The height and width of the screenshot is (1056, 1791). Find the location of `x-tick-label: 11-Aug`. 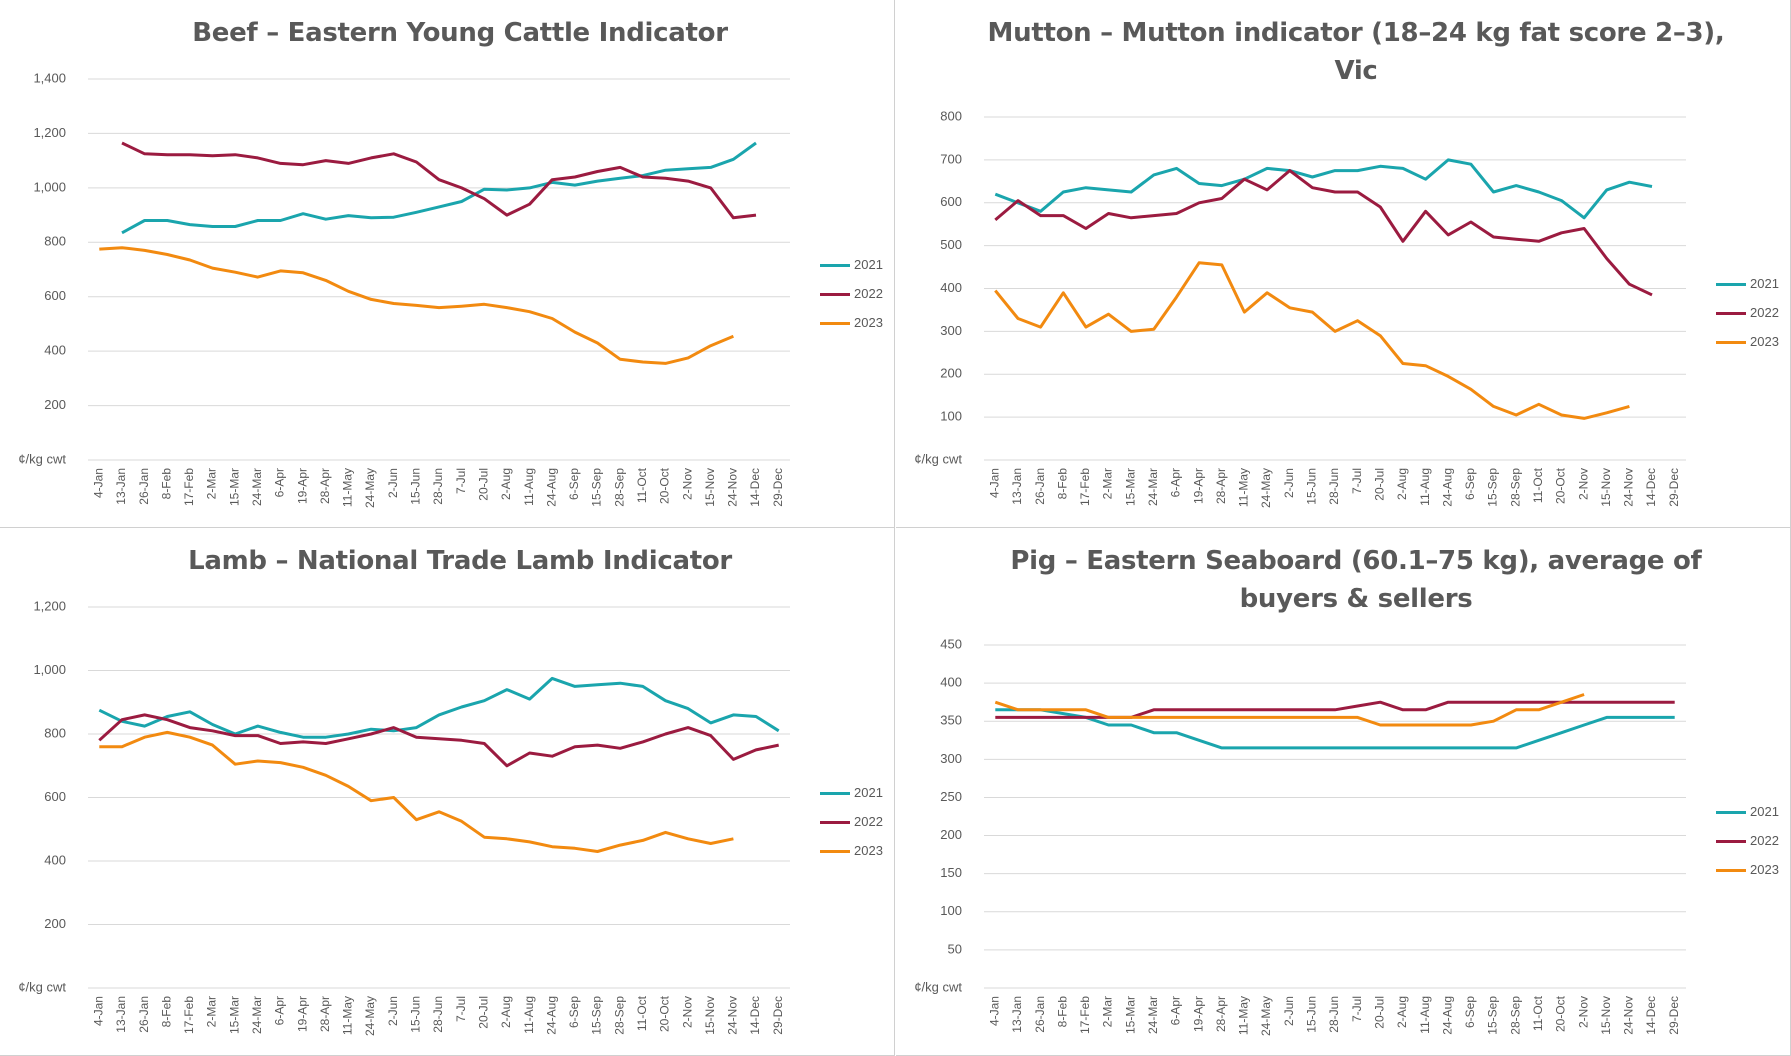

x-tick-label: 11-Aug is located at coordinates (1425, 1015).